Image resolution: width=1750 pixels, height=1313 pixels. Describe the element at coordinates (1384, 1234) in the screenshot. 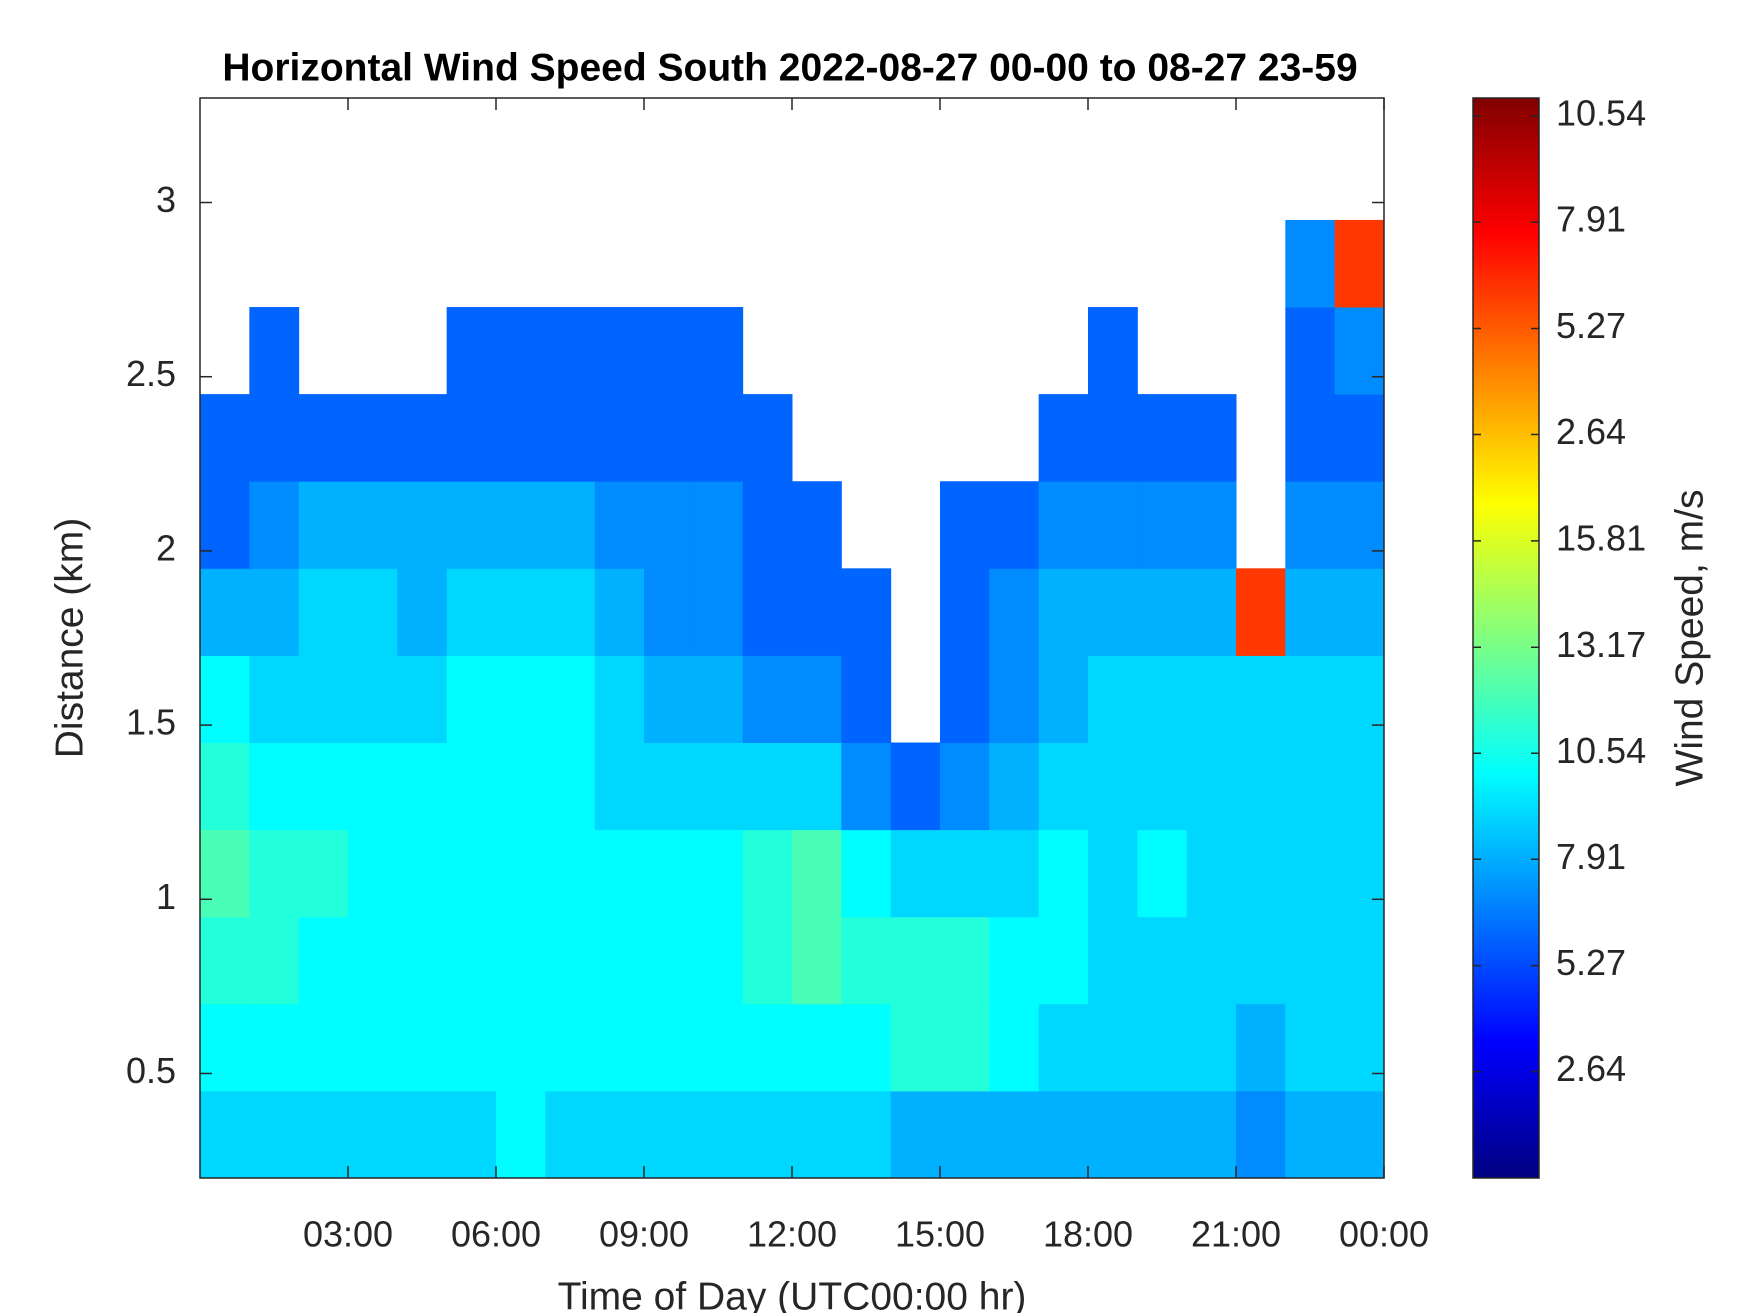

I see `x-tick-label: 00:00` at that location.